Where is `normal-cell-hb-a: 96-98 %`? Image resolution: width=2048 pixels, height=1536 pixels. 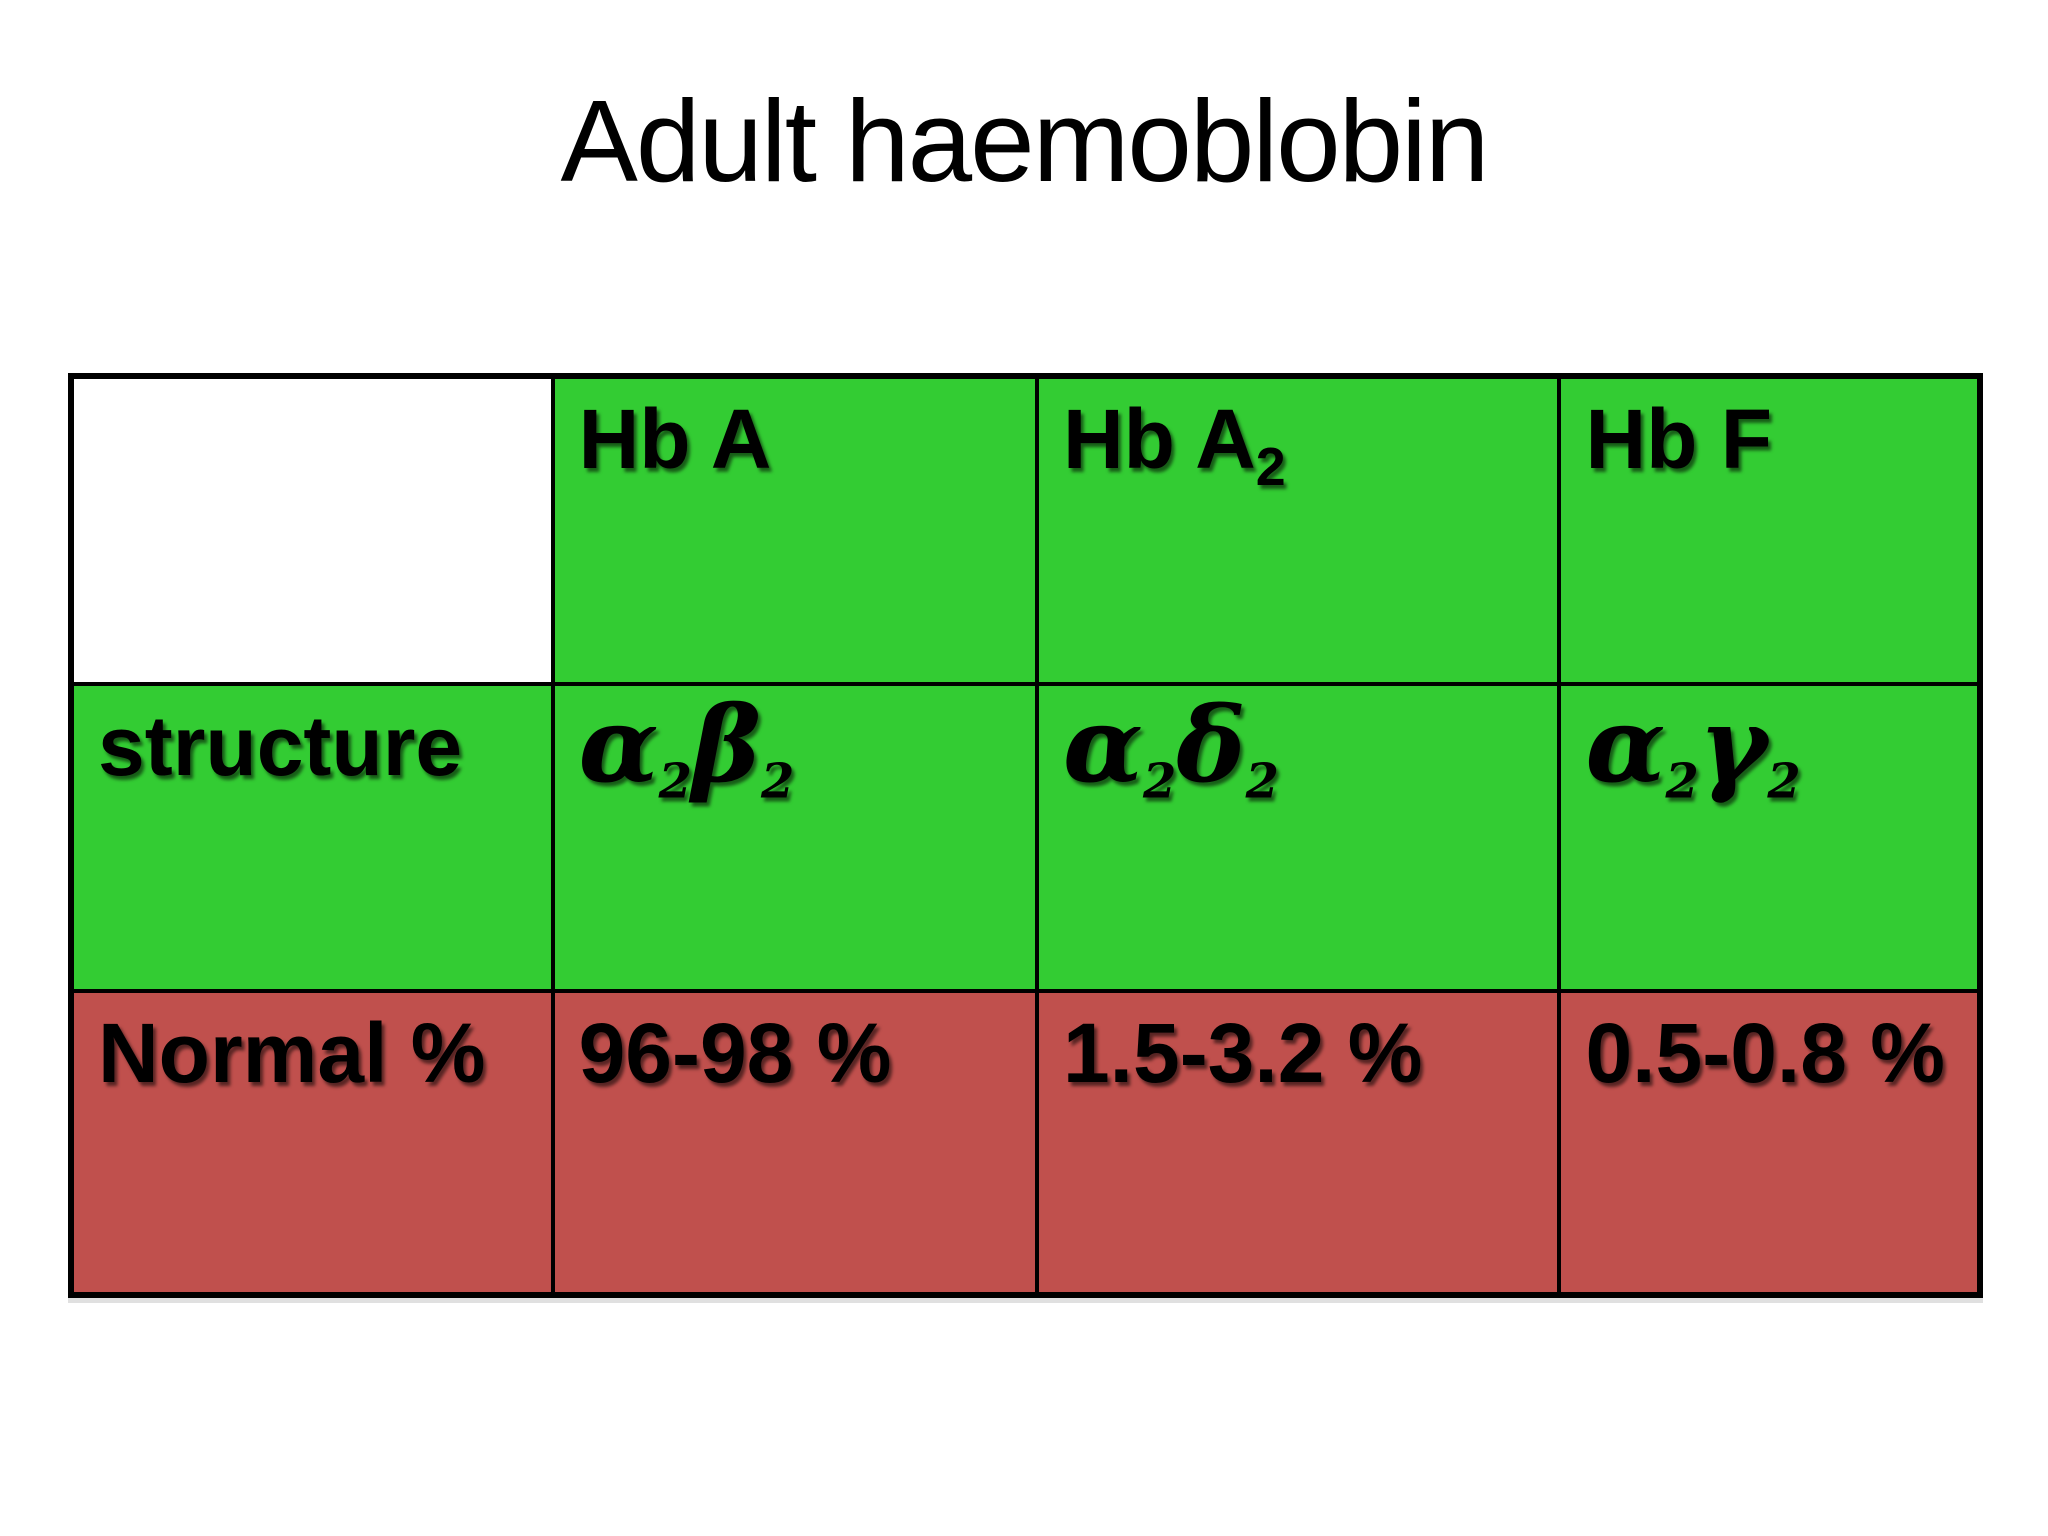
normal-cell-hb-a: 96-98 % is located at coordinates (794, 1142).